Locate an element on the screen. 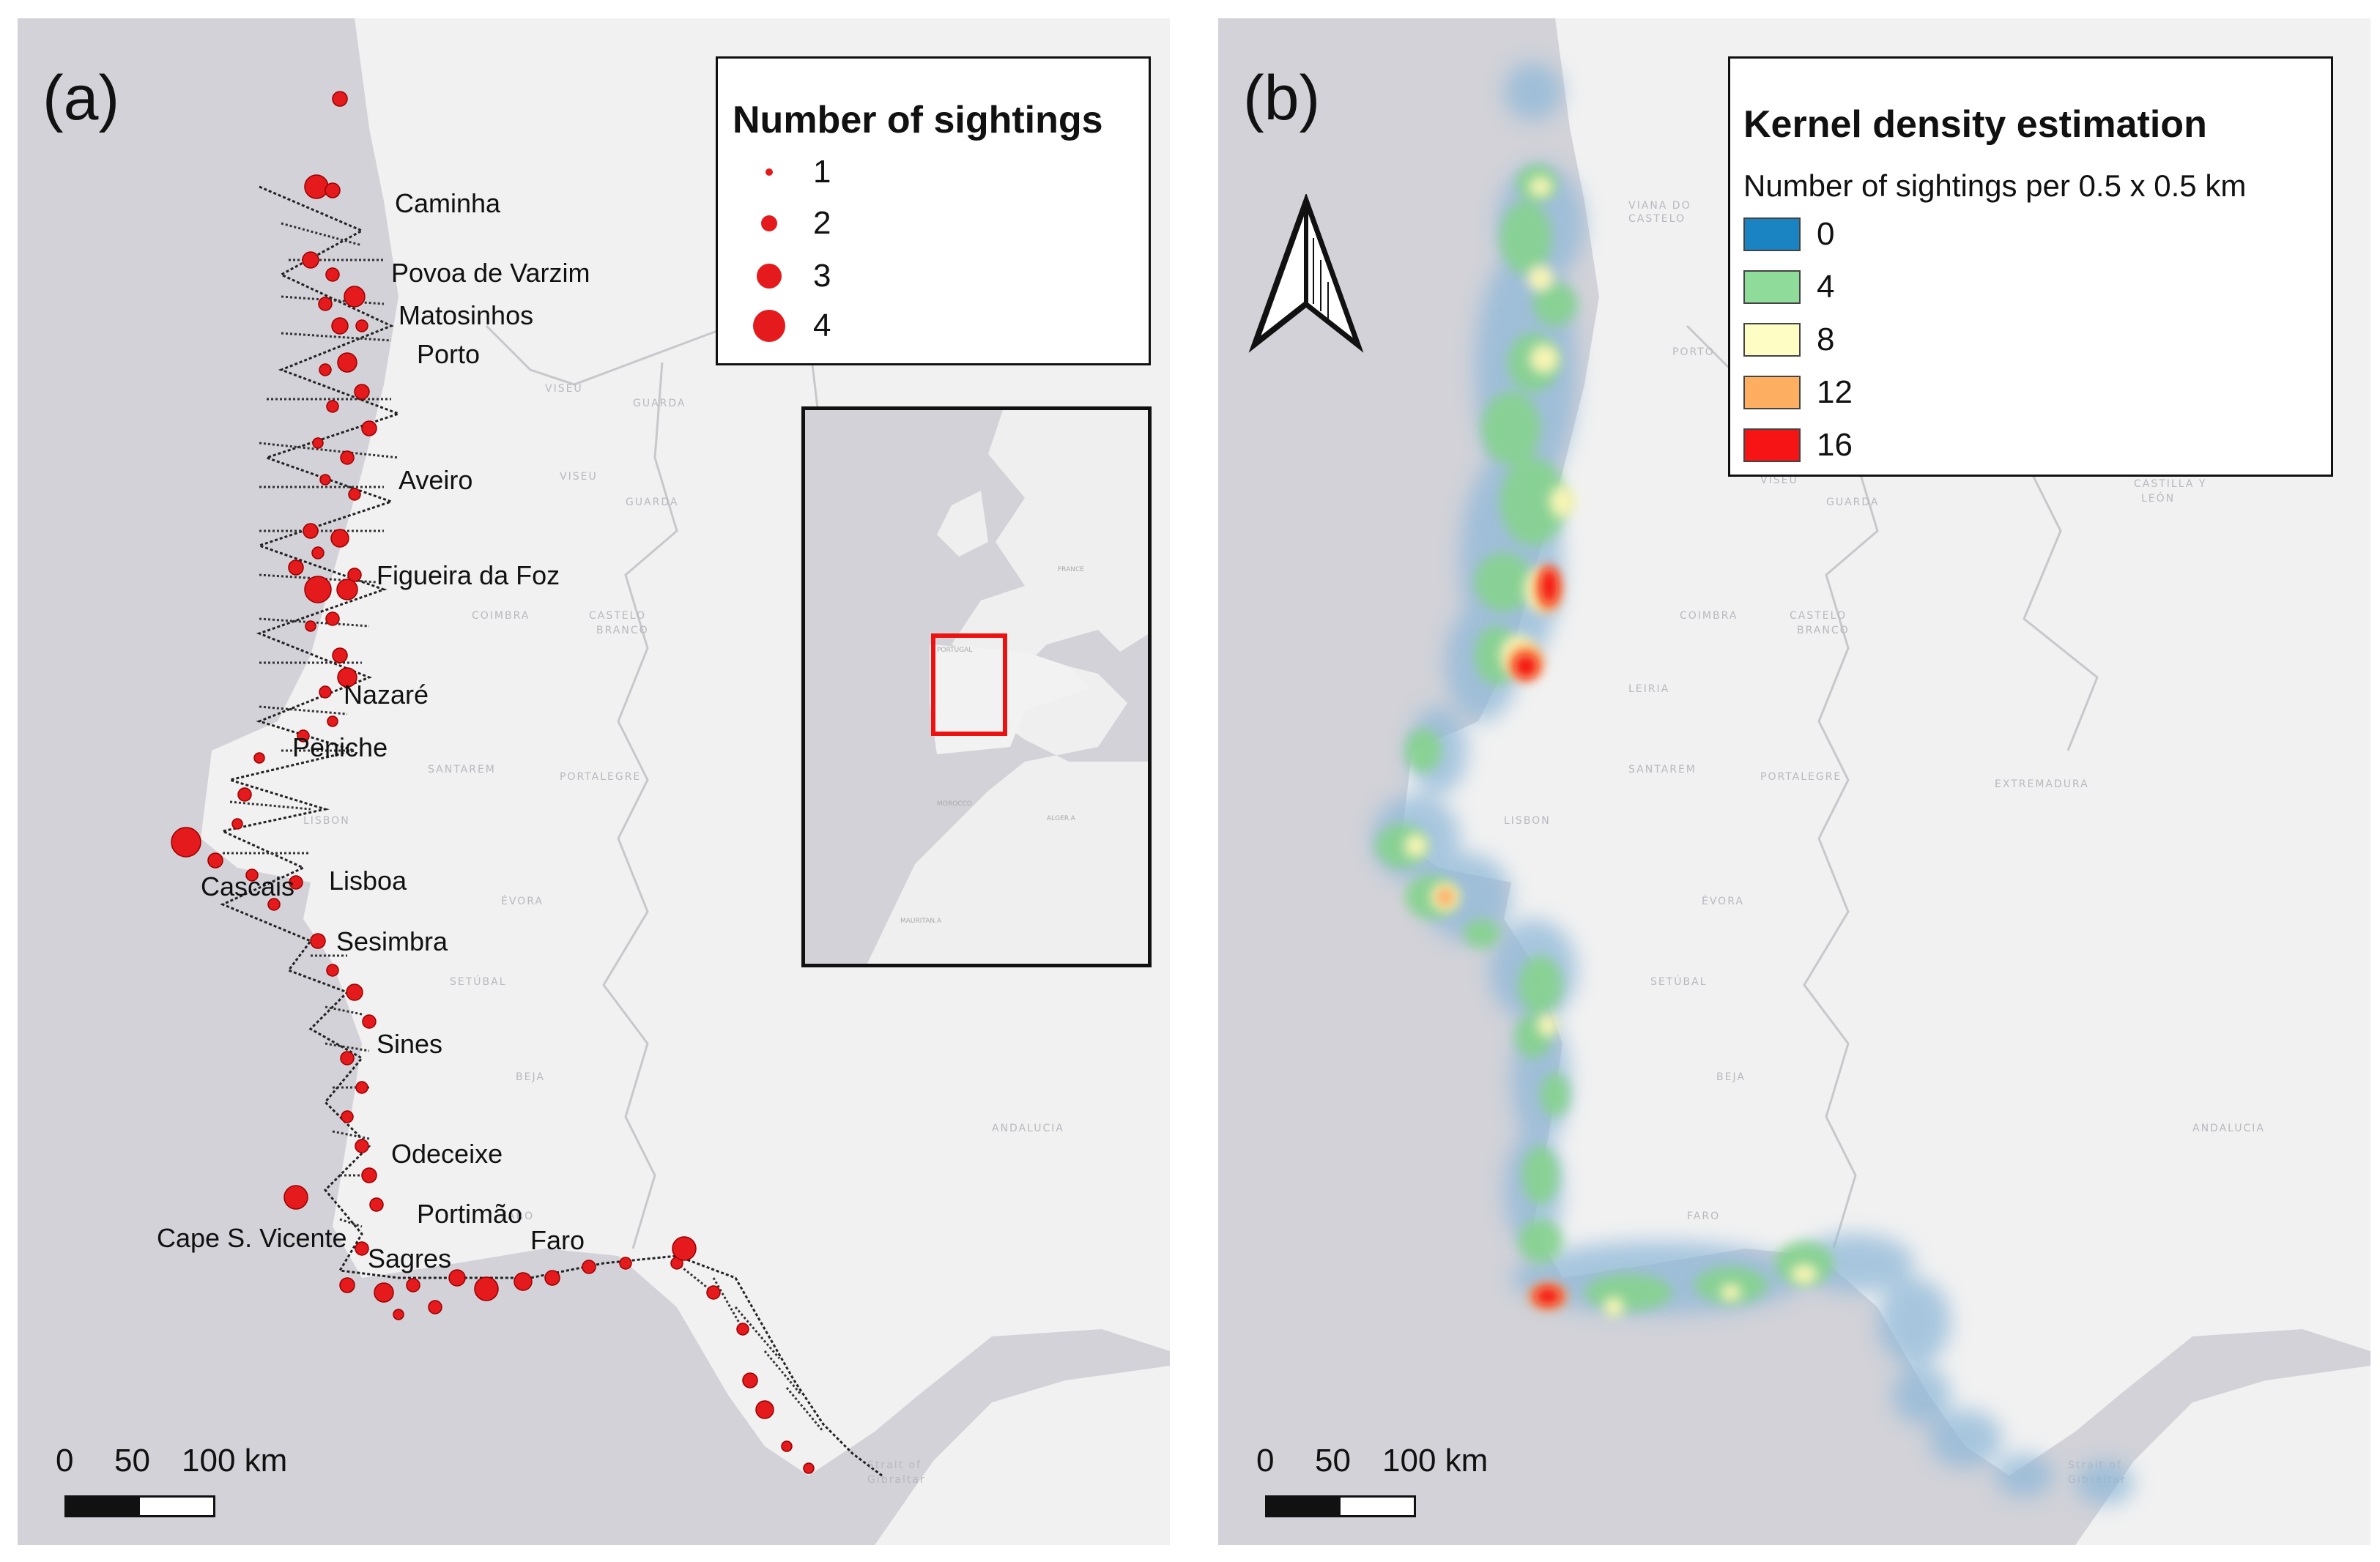 This screenshot has height=1562, width=2380. city-label: Caminha is located at coordinates (448, 203).